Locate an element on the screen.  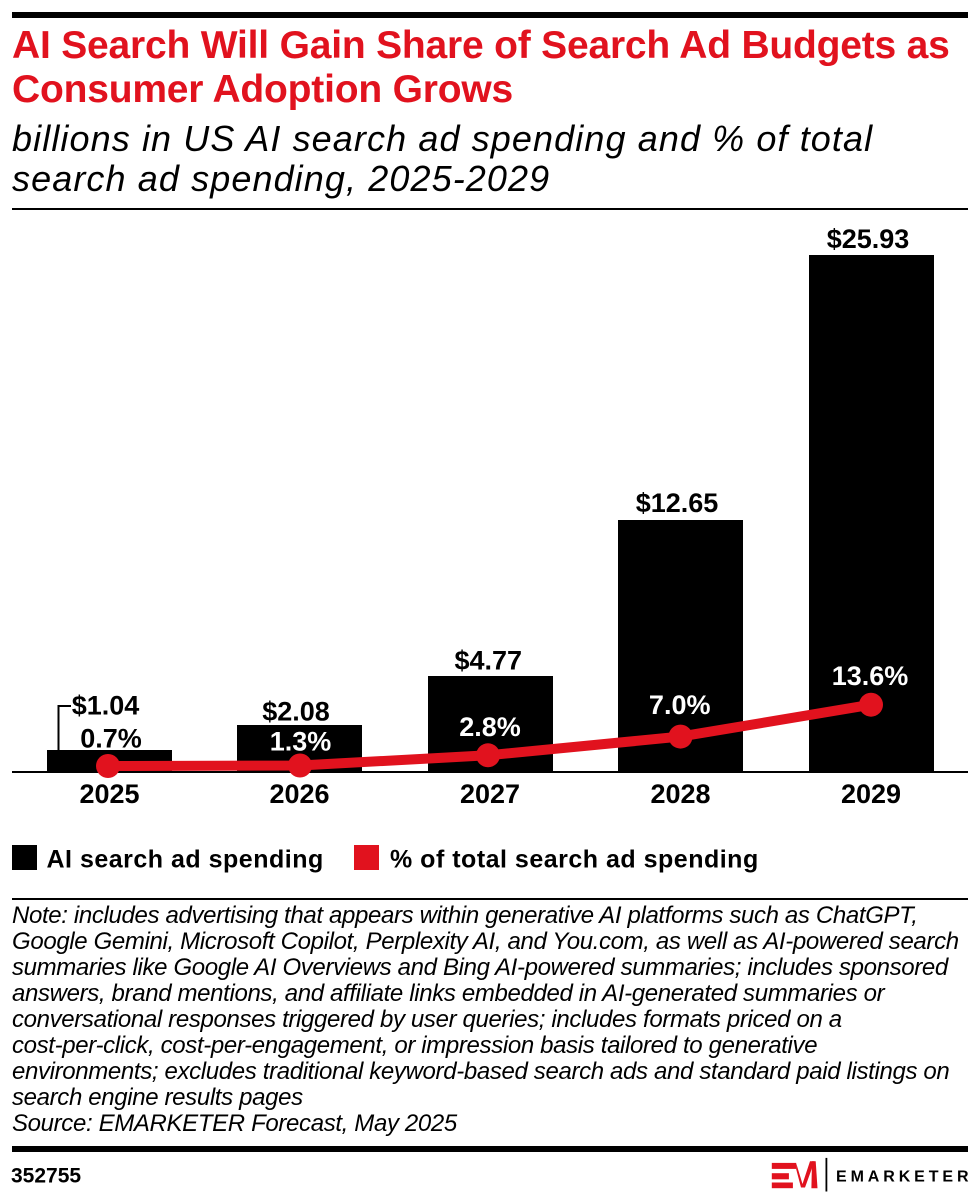
svg-text: AI search ad spending is located at coordinates (185, 859).